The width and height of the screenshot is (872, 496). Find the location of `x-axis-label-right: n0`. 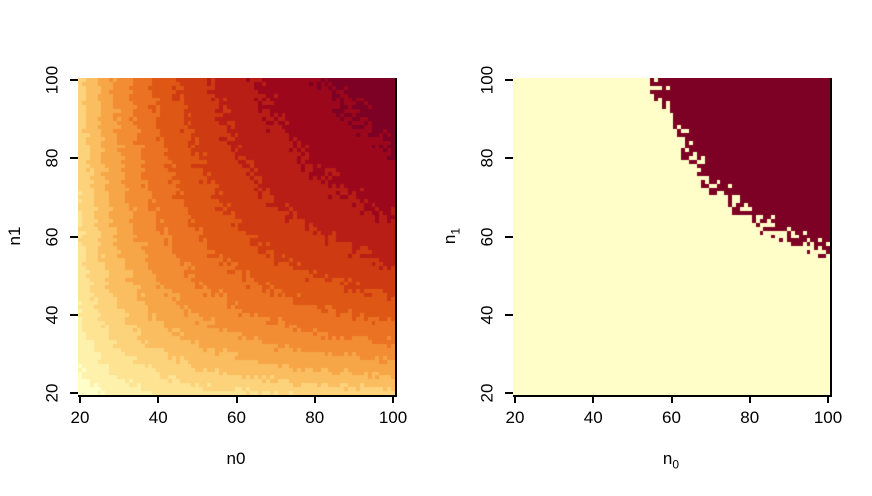

x-axis-label-right: n0 is located at coordinates (671, 460).